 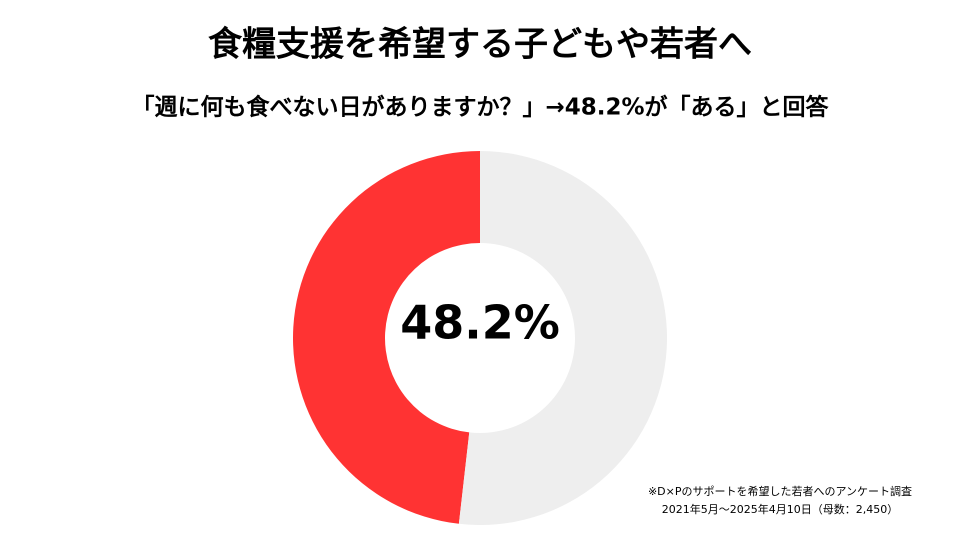 I want to click on footnote: 2021年5月〜2025年4月10日（母数：2,450）, so click(x=780, y=509).